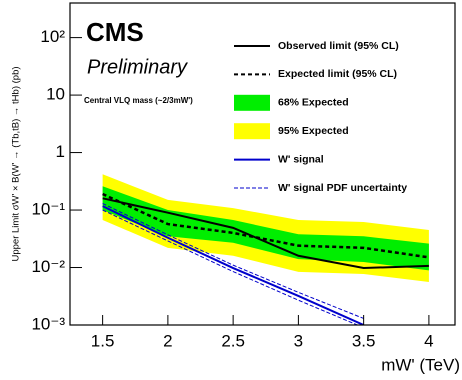 The image size is (462, 380). Describe the element at coordinates (167, 340) in the screenshot. I see `x-tick-label: 2` at that location.